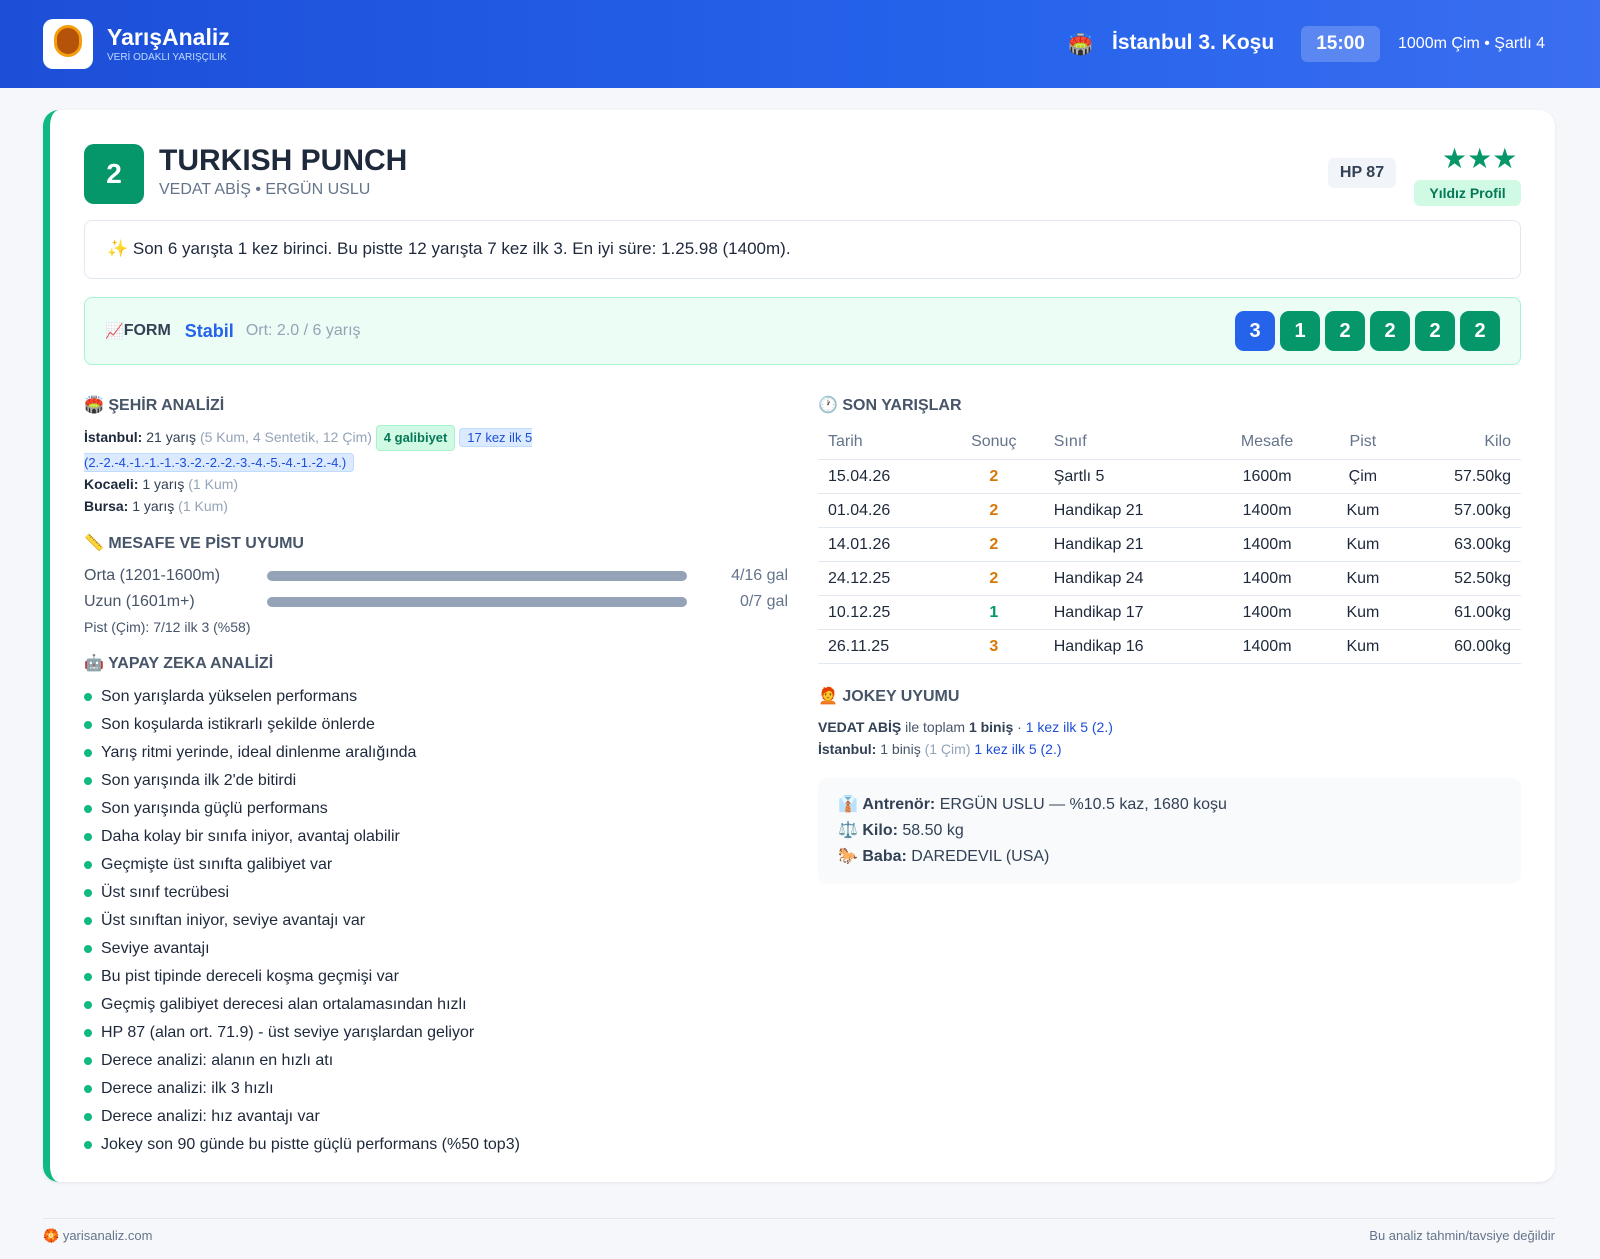  I want to click on column-header: Pist, so click(1363, 442).